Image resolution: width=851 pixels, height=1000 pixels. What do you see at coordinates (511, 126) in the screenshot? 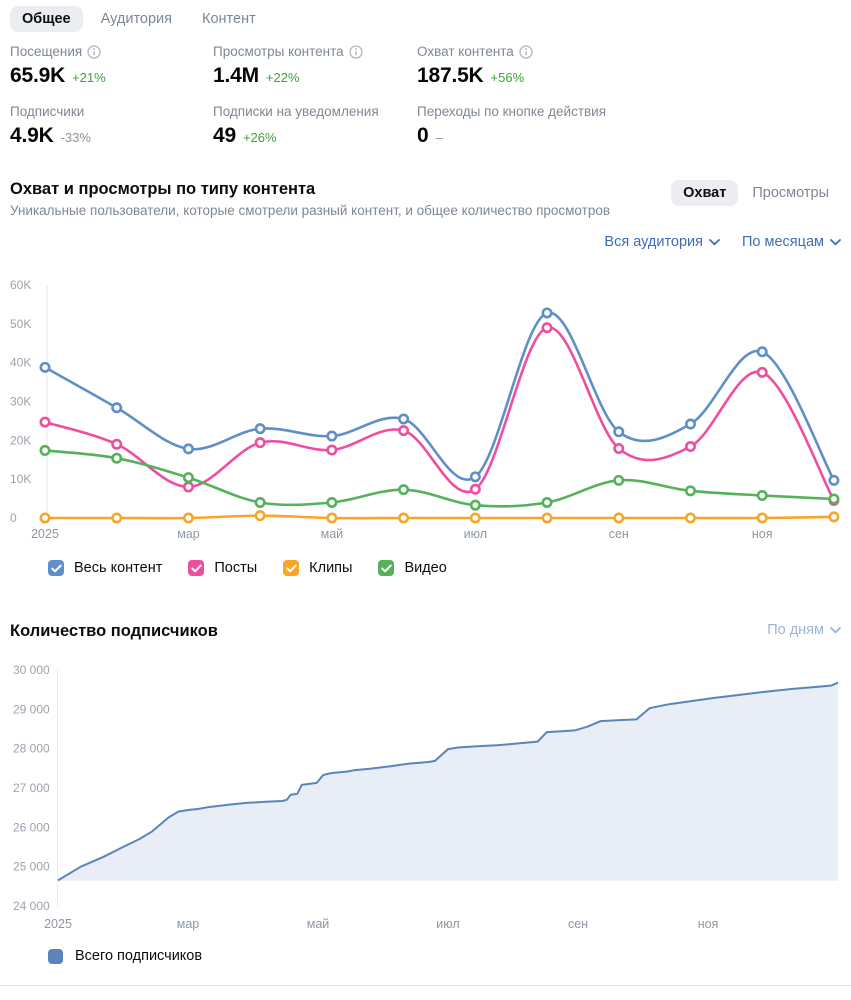
I see `stat-action-button-clicks: Переходы по кнопке действия 0 –` at bounding box center [511, 126].